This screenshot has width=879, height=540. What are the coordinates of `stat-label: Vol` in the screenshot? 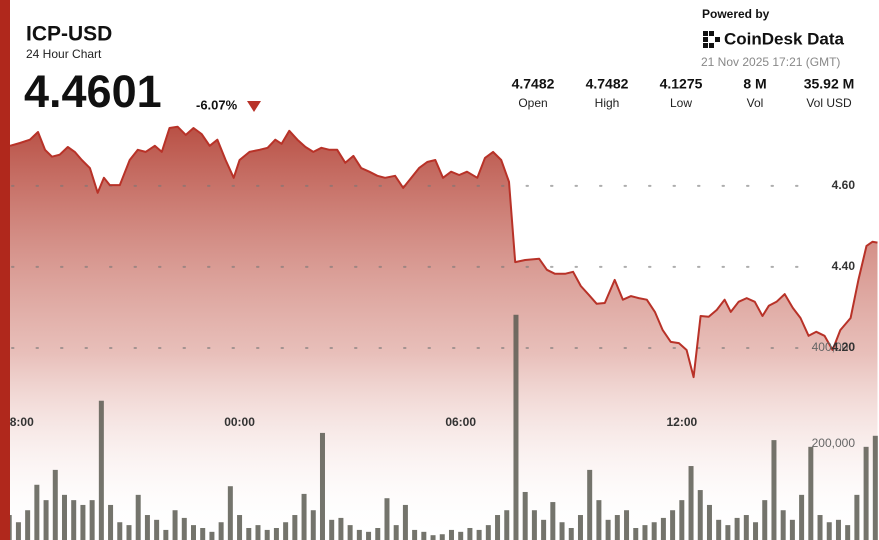 It's located at (755, 103).